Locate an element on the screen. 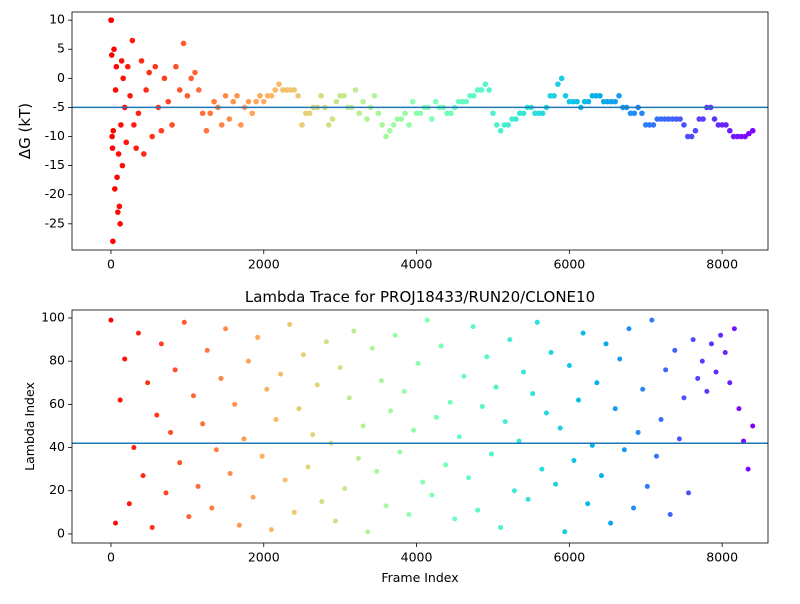  x-tick-label: 0 is located at coordinates (111, 264).